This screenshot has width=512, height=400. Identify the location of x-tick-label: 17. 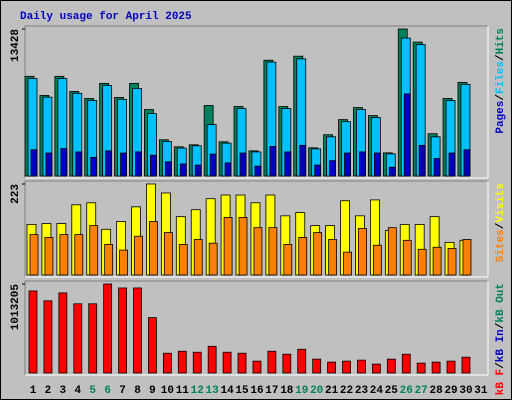
(271, 391).